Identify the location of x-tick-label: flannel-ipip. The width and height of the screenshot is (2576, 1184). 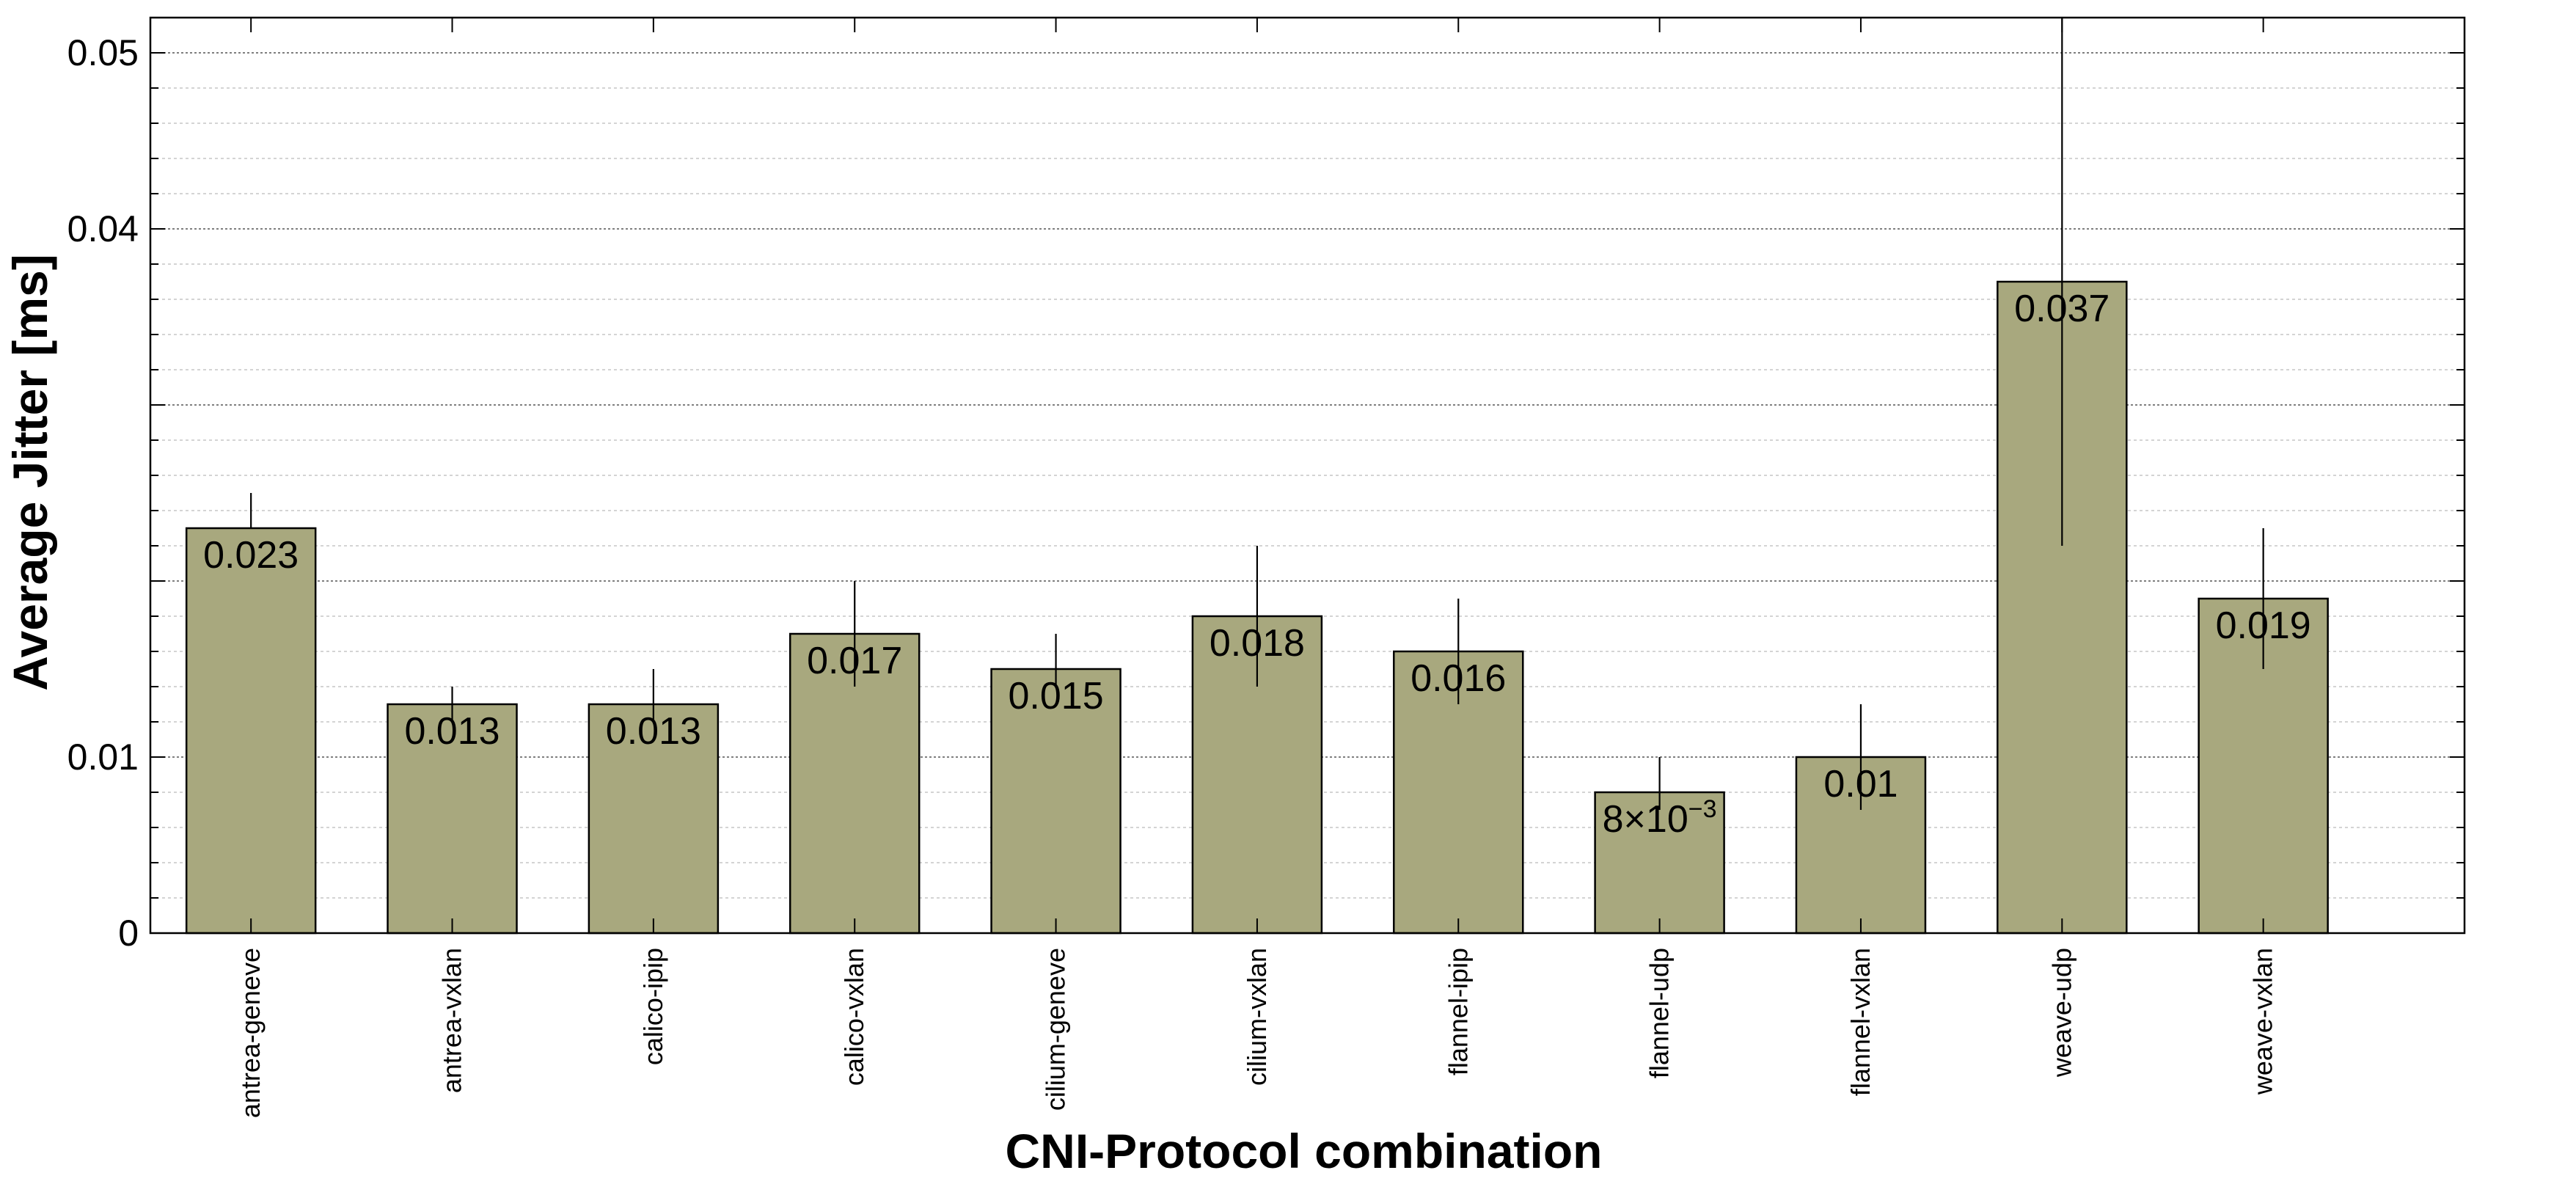
(1458, 1011).